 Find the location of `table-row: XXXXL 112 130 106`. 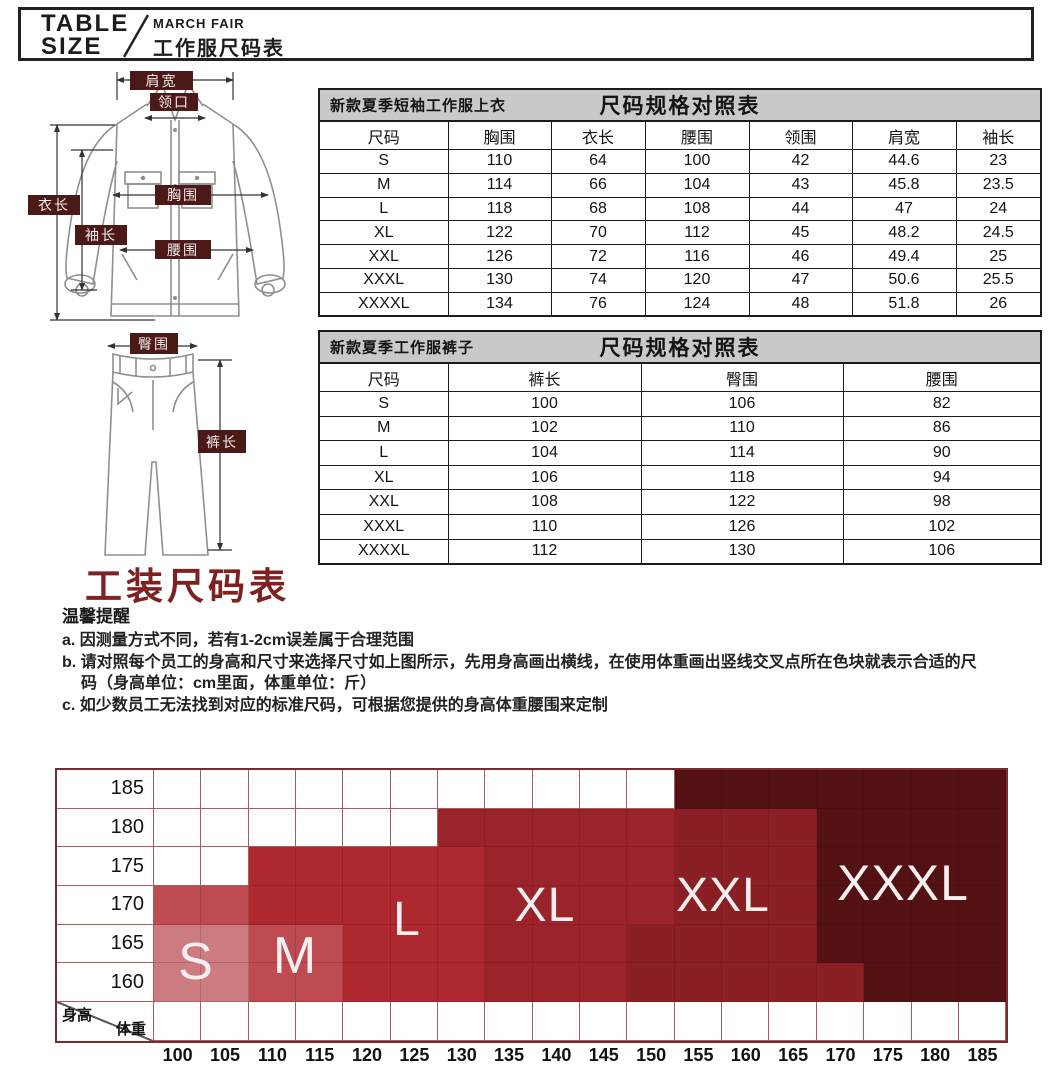

table-row: XXXXL 112 130 106 is located at coordinates (680, 551).